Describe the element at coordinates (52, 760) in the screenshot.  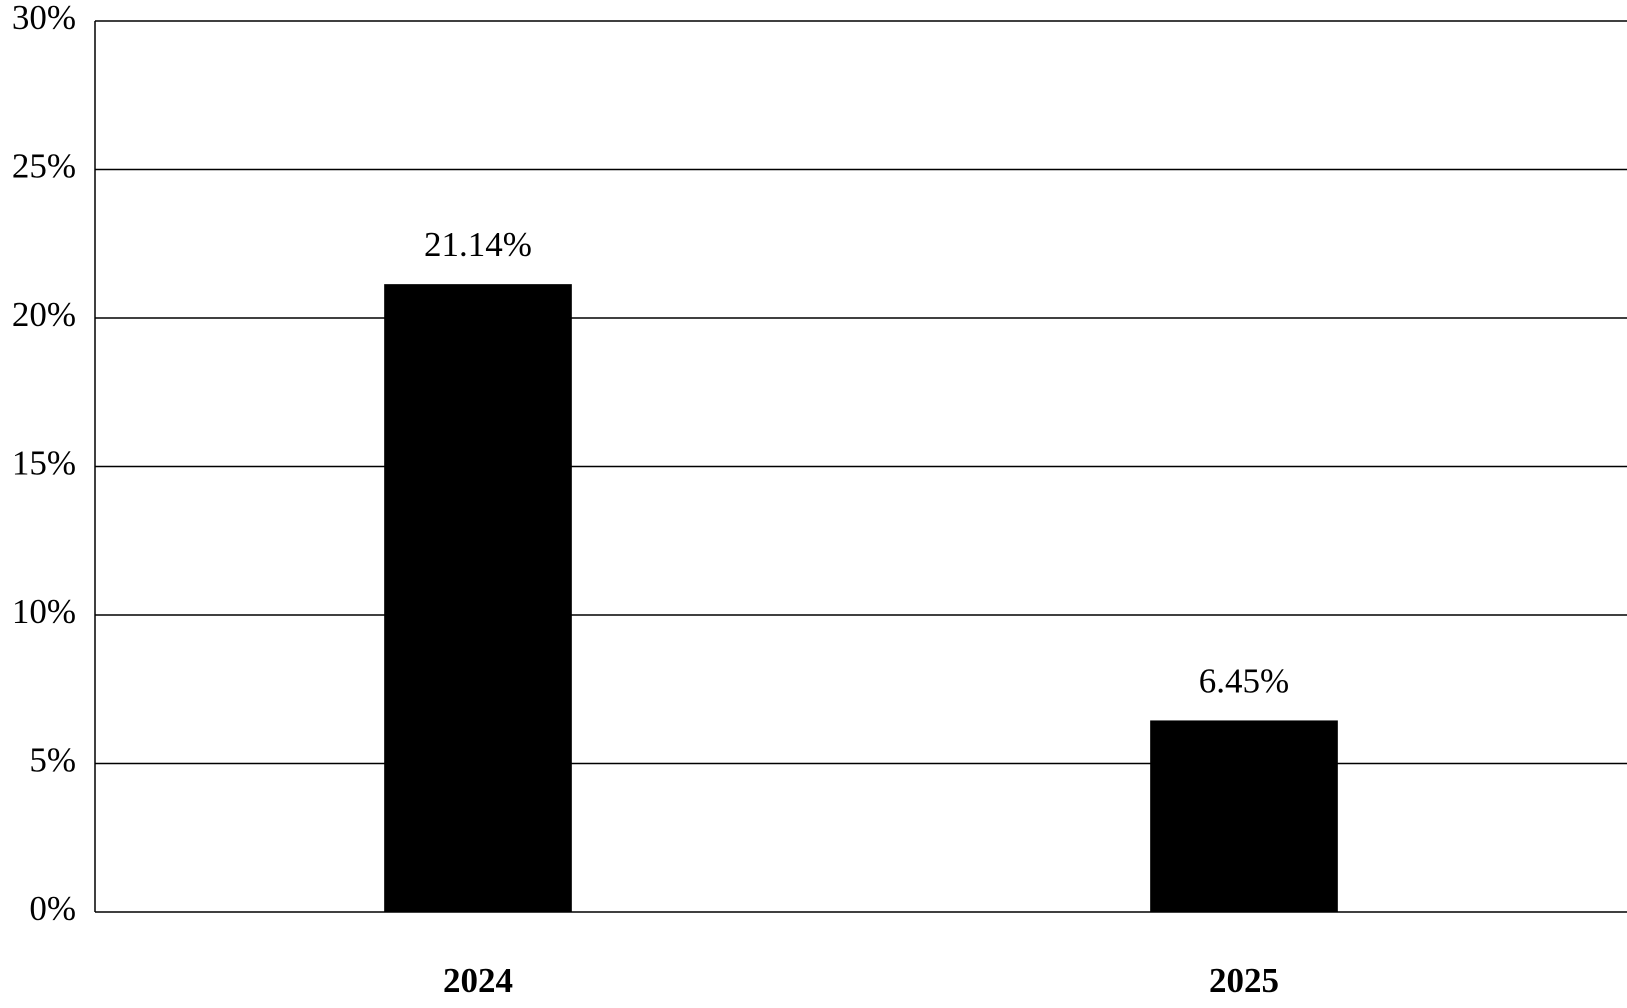
I see `y-tick-label: 5%` at that location.